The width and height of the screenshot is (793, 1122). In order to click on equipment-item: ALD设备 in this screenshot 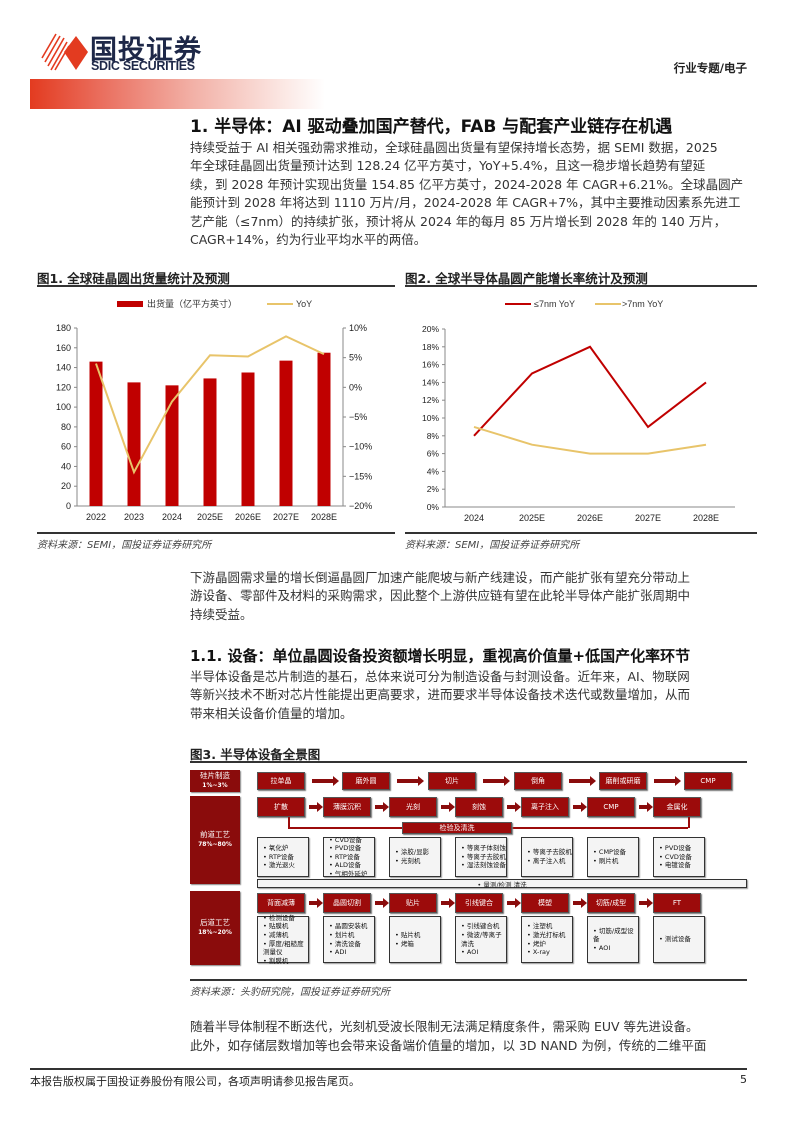, I will do `click(351, 865)`.